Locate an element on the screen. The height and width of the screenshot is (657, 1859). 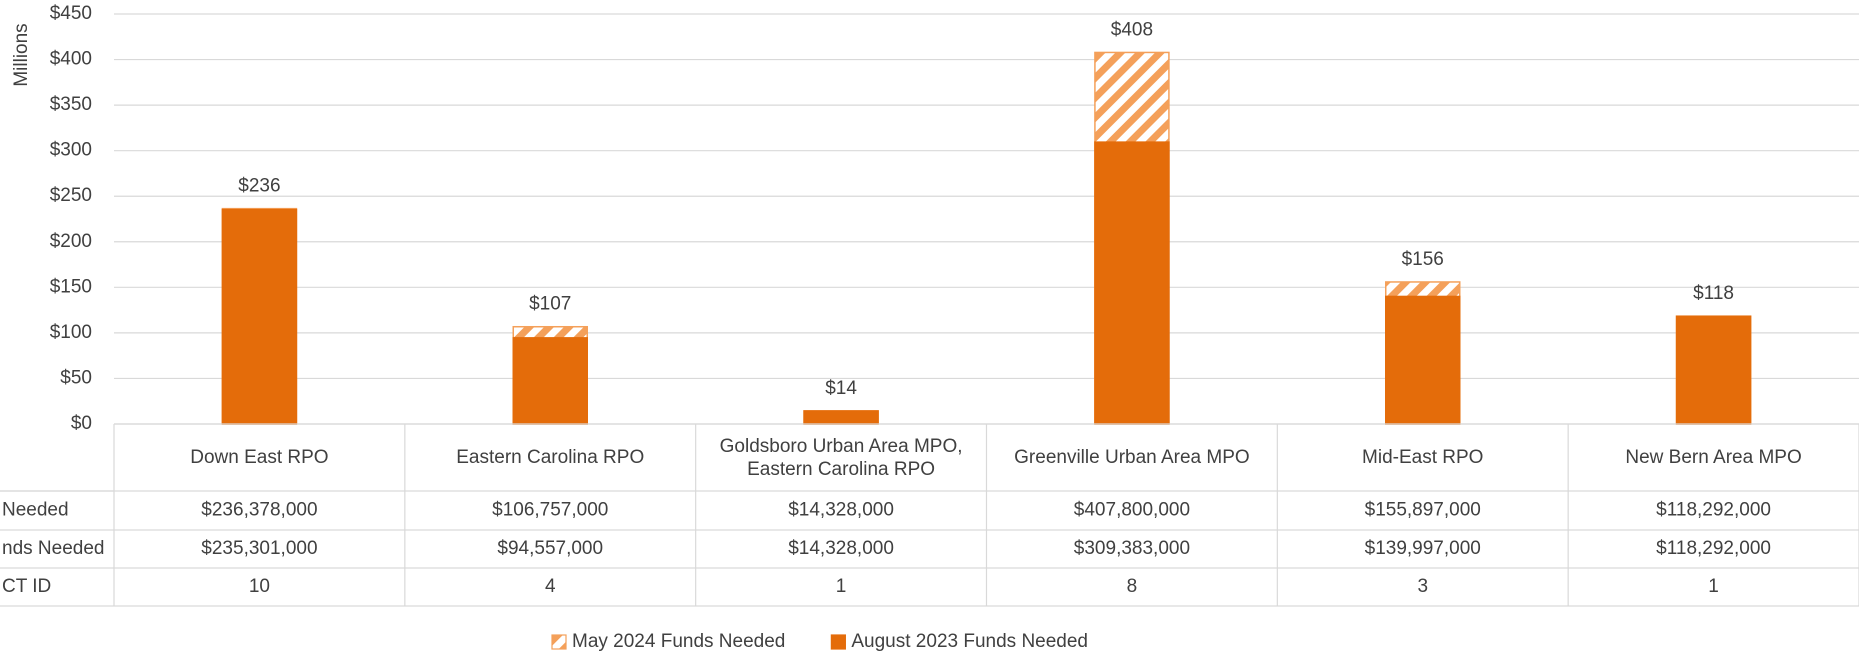
category-cell: Down East RPO is located at coordinates (259, 457).